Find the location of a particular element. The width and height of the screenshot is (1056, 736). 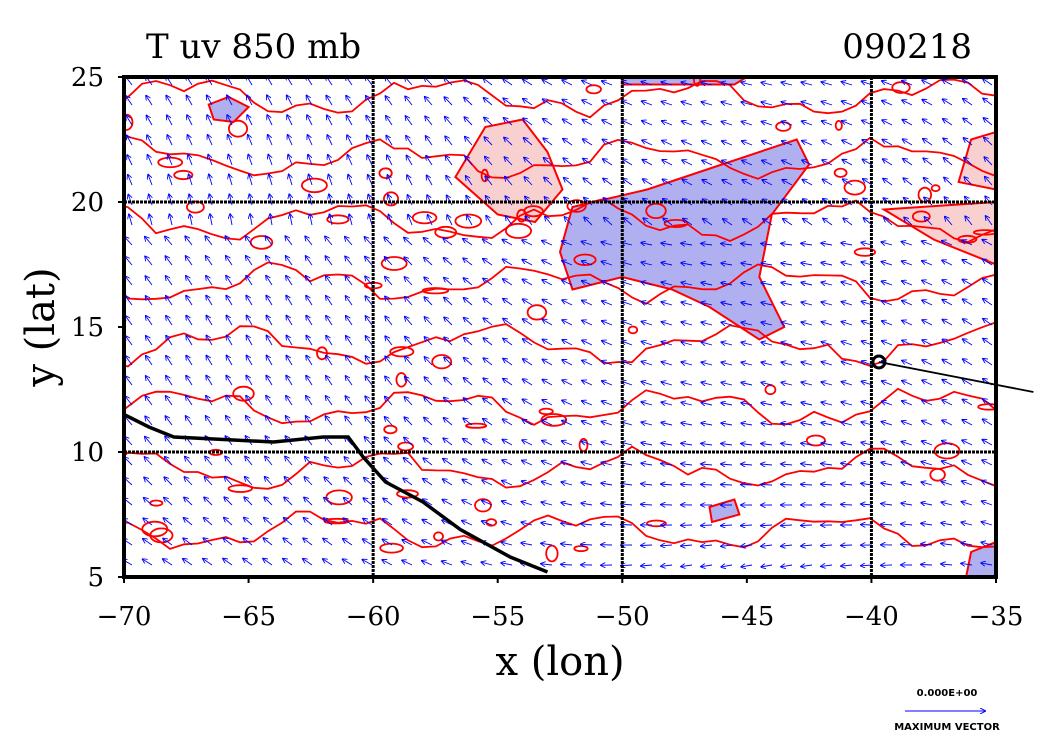

contour-line is located at coordinates (560, 406).